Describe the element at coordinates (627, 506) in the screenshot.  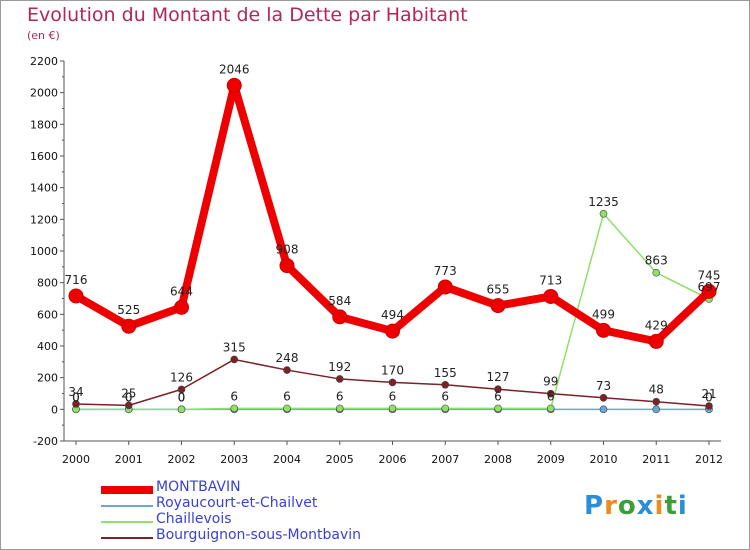
I see `logo-letter: o` at that location.